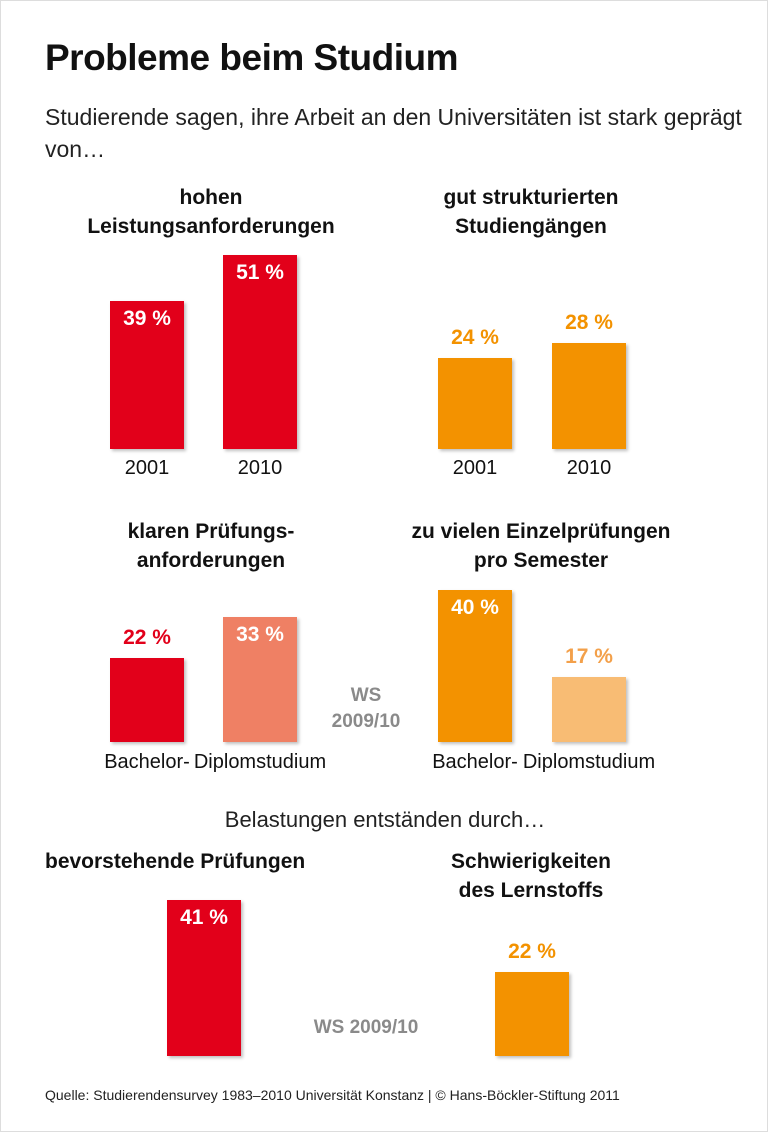 The width and height of the screenshot is (768, 1132). What do you see at coordinates (531, 212) in the screenshot?
I see `panel-title-2: gut strukturierten Studiengängen` at bounding box center [531, 212].